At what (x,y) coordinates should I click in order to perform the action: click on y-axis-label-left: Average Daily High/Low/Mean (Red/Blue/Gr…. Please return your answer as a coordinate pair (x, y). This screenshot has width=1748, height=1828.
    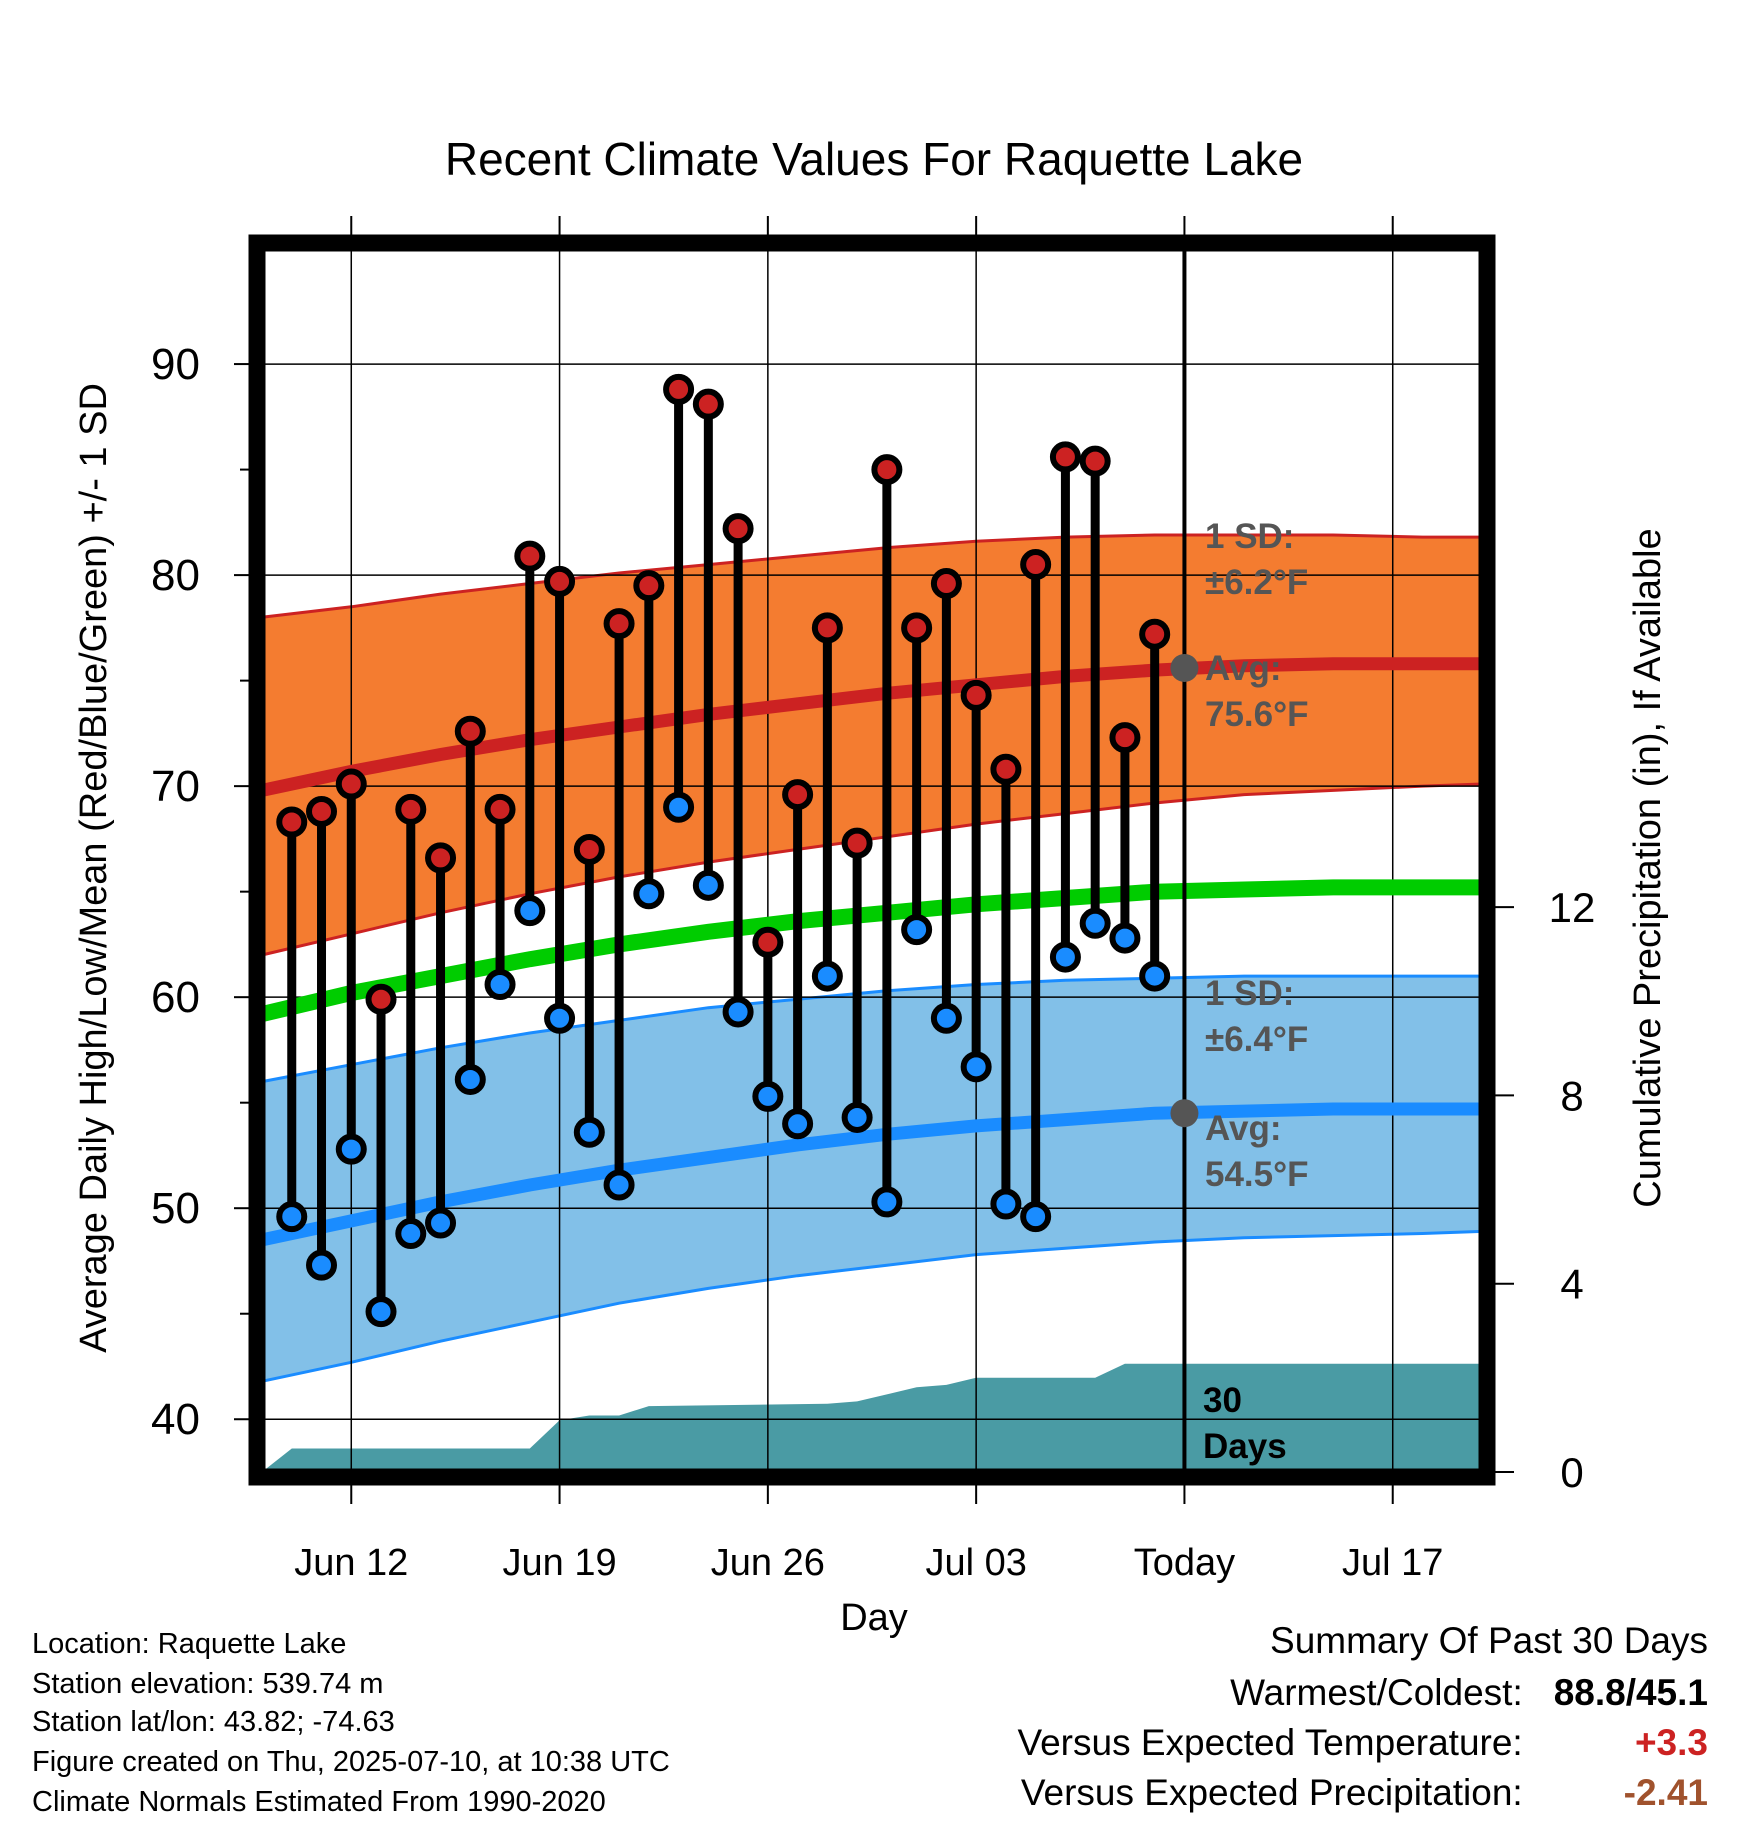
    Looking at the image, I should click on (94, 868).